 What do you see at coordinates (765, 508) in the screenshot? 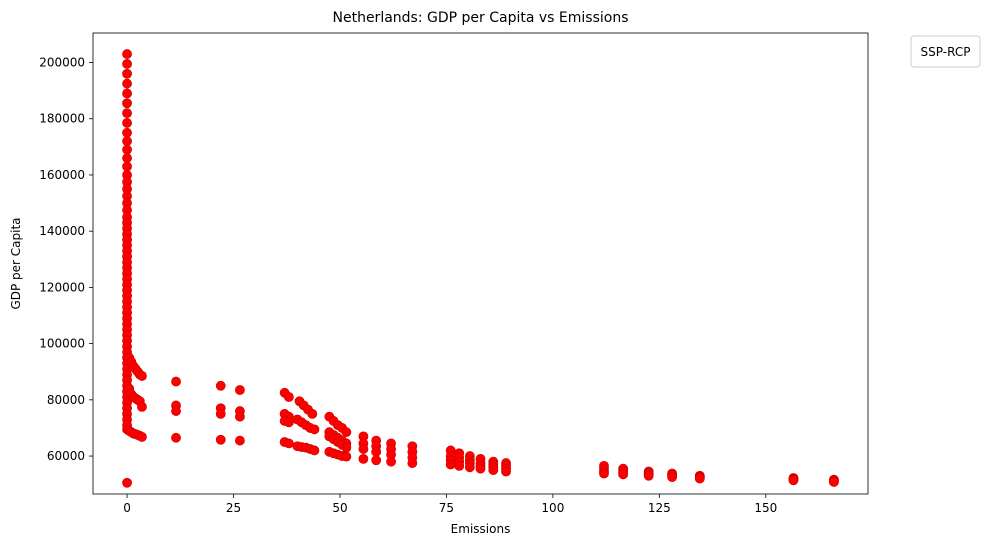
I see `x-tick-label: 150` at bounding box center [765, 508].